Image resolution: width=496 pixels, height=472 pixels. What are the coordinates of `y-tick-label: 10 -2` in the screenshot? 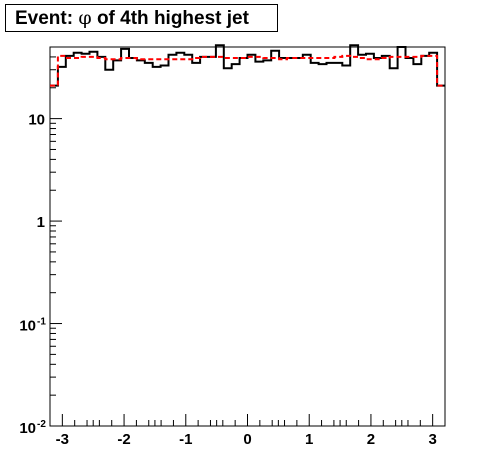 It's located at (32, 428).